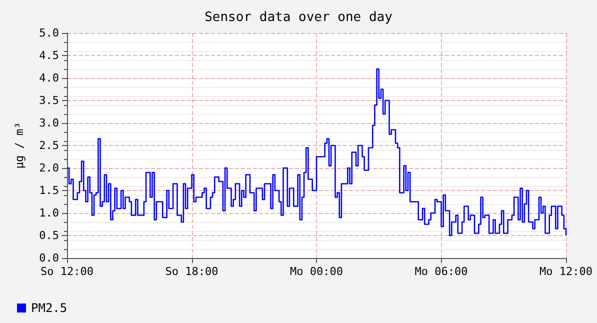  What do you see at coordinates (49, 190) in the screenshot?
I see `y-tick-label: 1.5` at bounding box center [49, 190].